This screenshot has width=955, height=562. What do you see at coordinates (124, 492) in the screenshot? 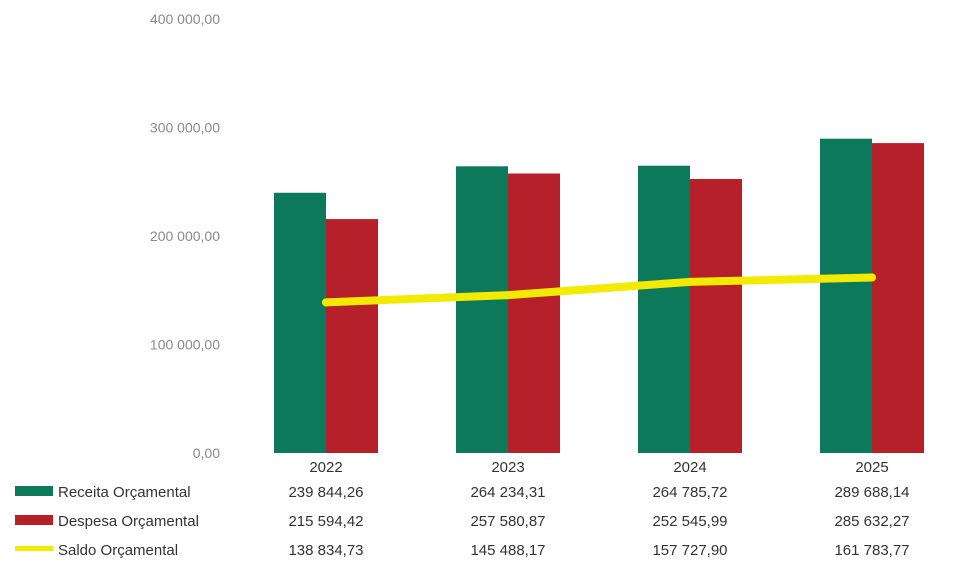
I see `legend-label: Receita Orçamental` at bounding box center [124, 492].